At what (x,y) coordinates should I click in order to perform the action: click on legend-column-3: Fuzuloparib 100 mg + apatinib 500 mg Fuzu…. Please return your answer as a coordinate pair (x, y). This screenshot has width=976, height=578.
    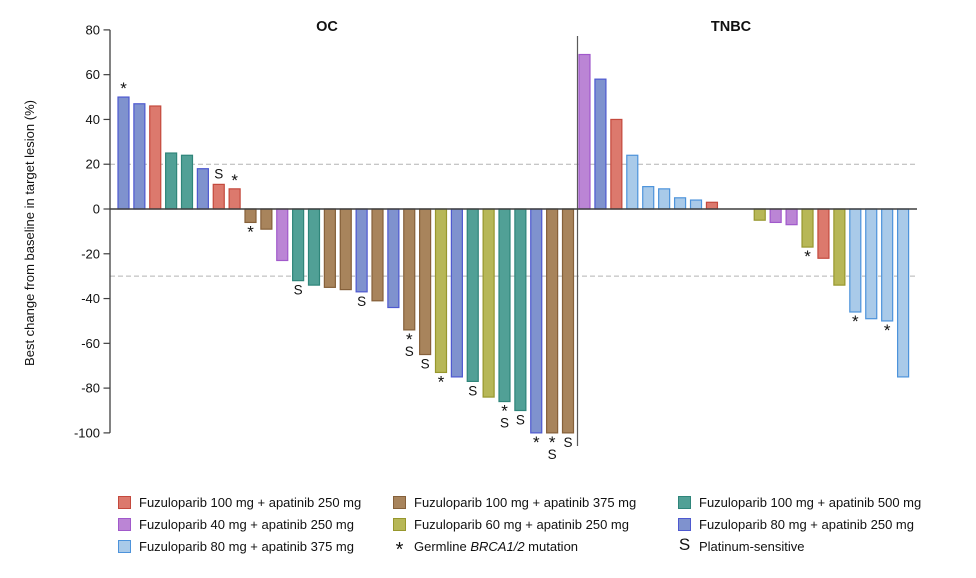
    Looking at the image, I should click on (799, 524).